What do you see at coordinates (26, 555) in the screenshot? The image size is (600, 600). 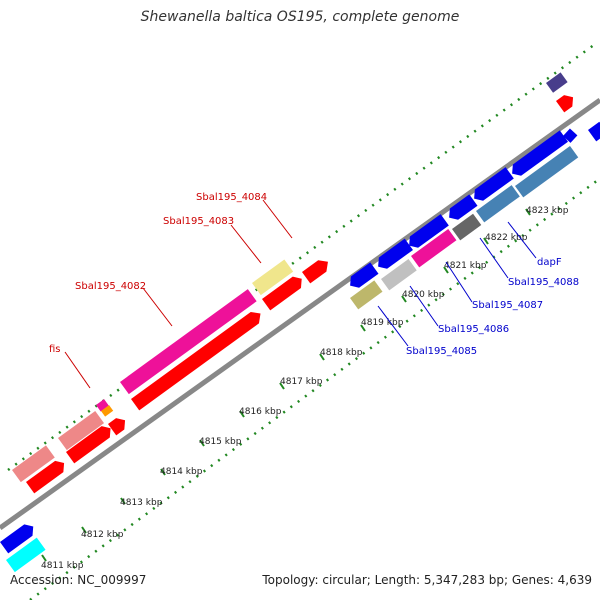 I see `feature-cyan` at bounding box center [26, 555].